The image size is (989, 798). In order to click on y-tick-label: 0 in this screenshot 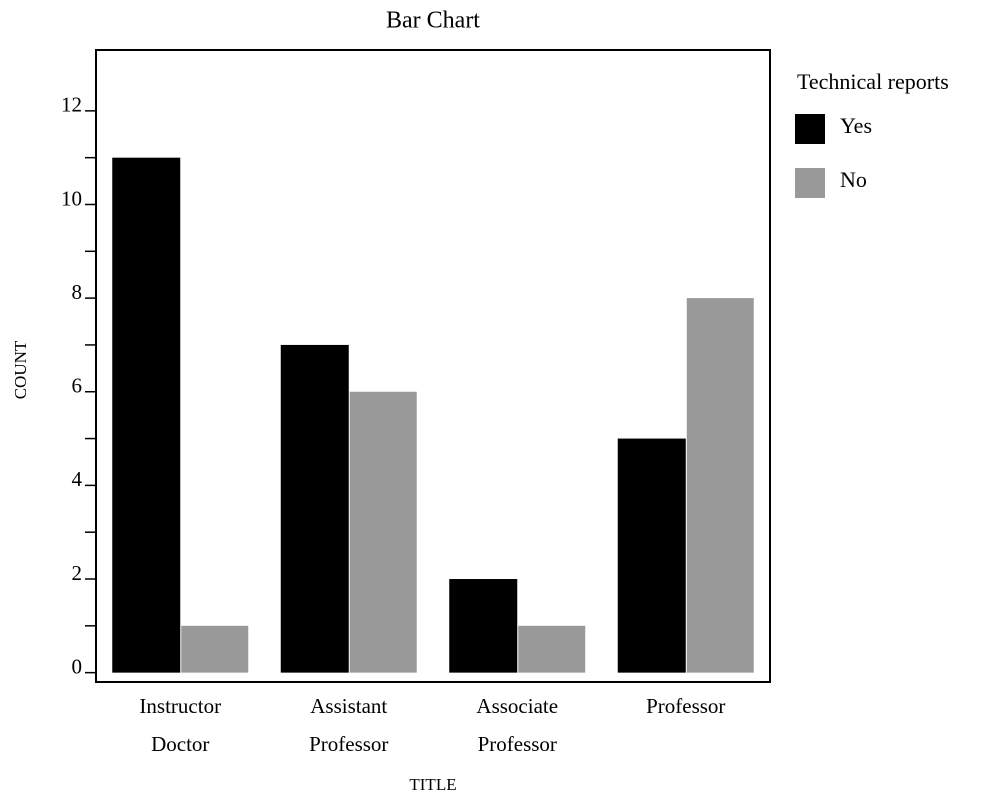, I will do `click(77, 666)`.